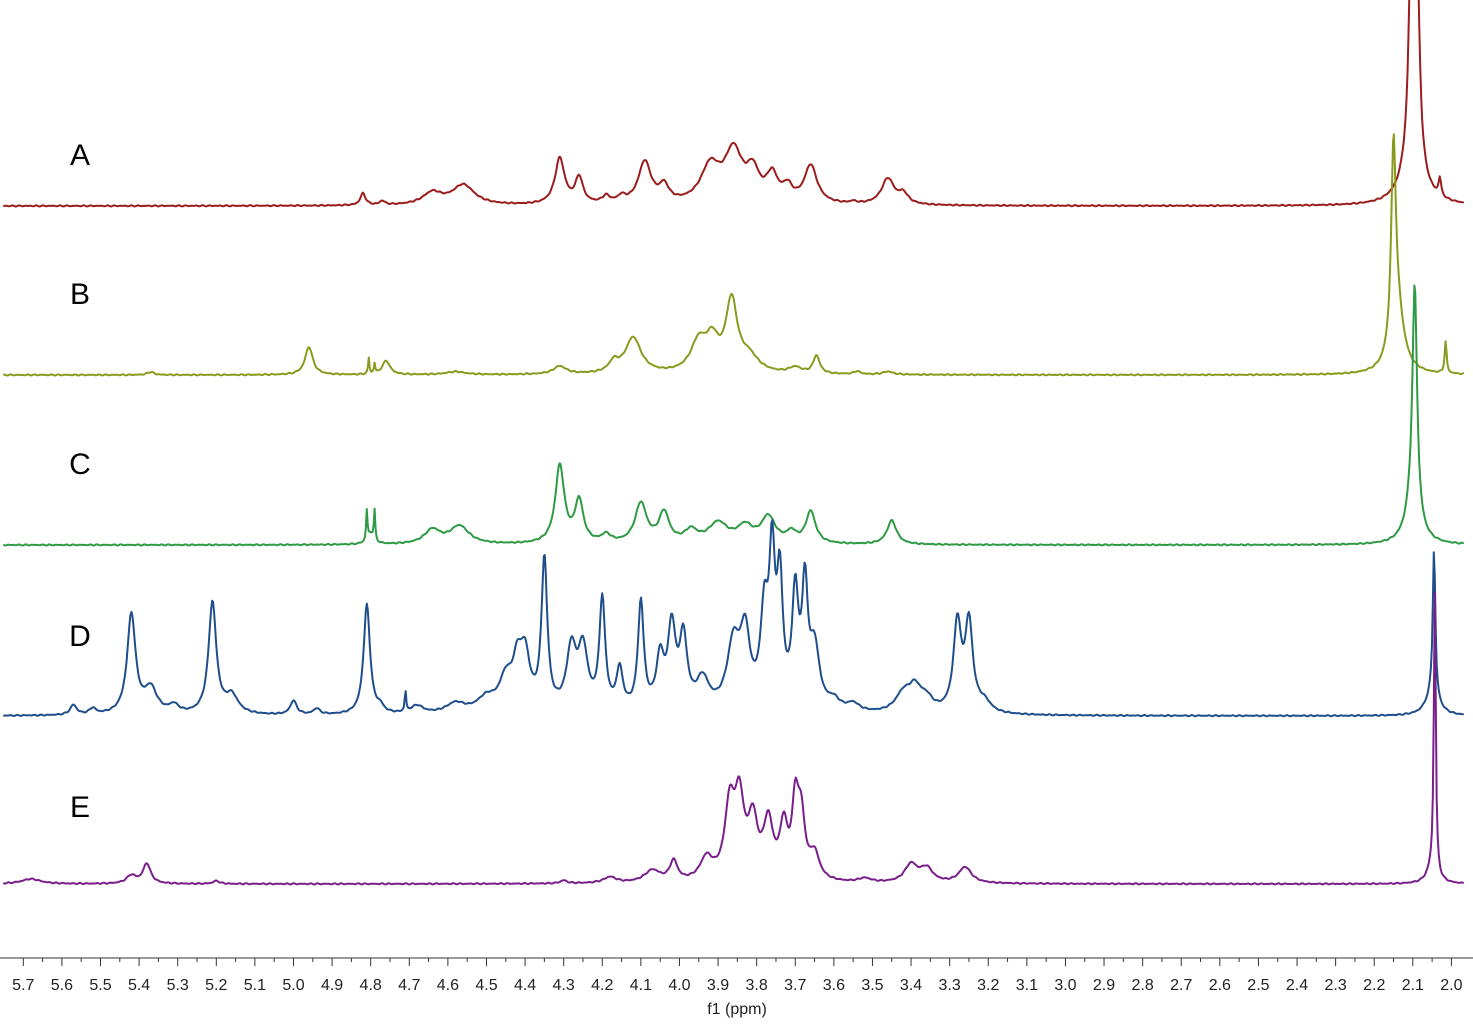  Describe the element at coordinates (1065, 985) in the screenshot. I see `x-tick-label: 3.0` at that location.